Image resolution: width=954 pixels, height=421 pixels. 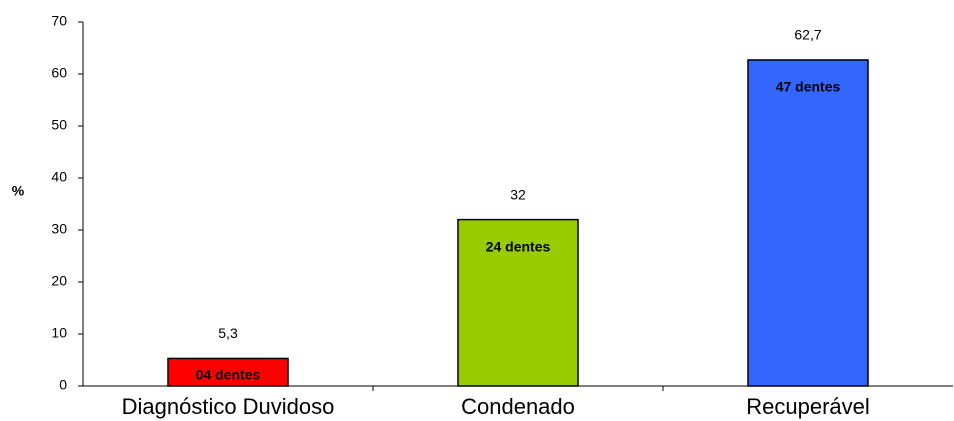 What do you see at coordinates (59, 21) in the screenshot?
I see `y-tick-label: 70` at bounding box center [59, 21].